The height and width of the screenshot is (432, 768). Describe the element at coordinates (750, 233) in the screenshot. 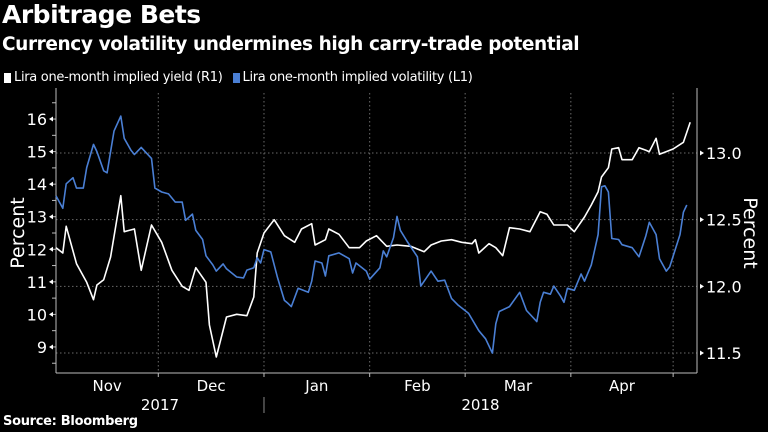

I see `right-axis-title: Percent` at that location.